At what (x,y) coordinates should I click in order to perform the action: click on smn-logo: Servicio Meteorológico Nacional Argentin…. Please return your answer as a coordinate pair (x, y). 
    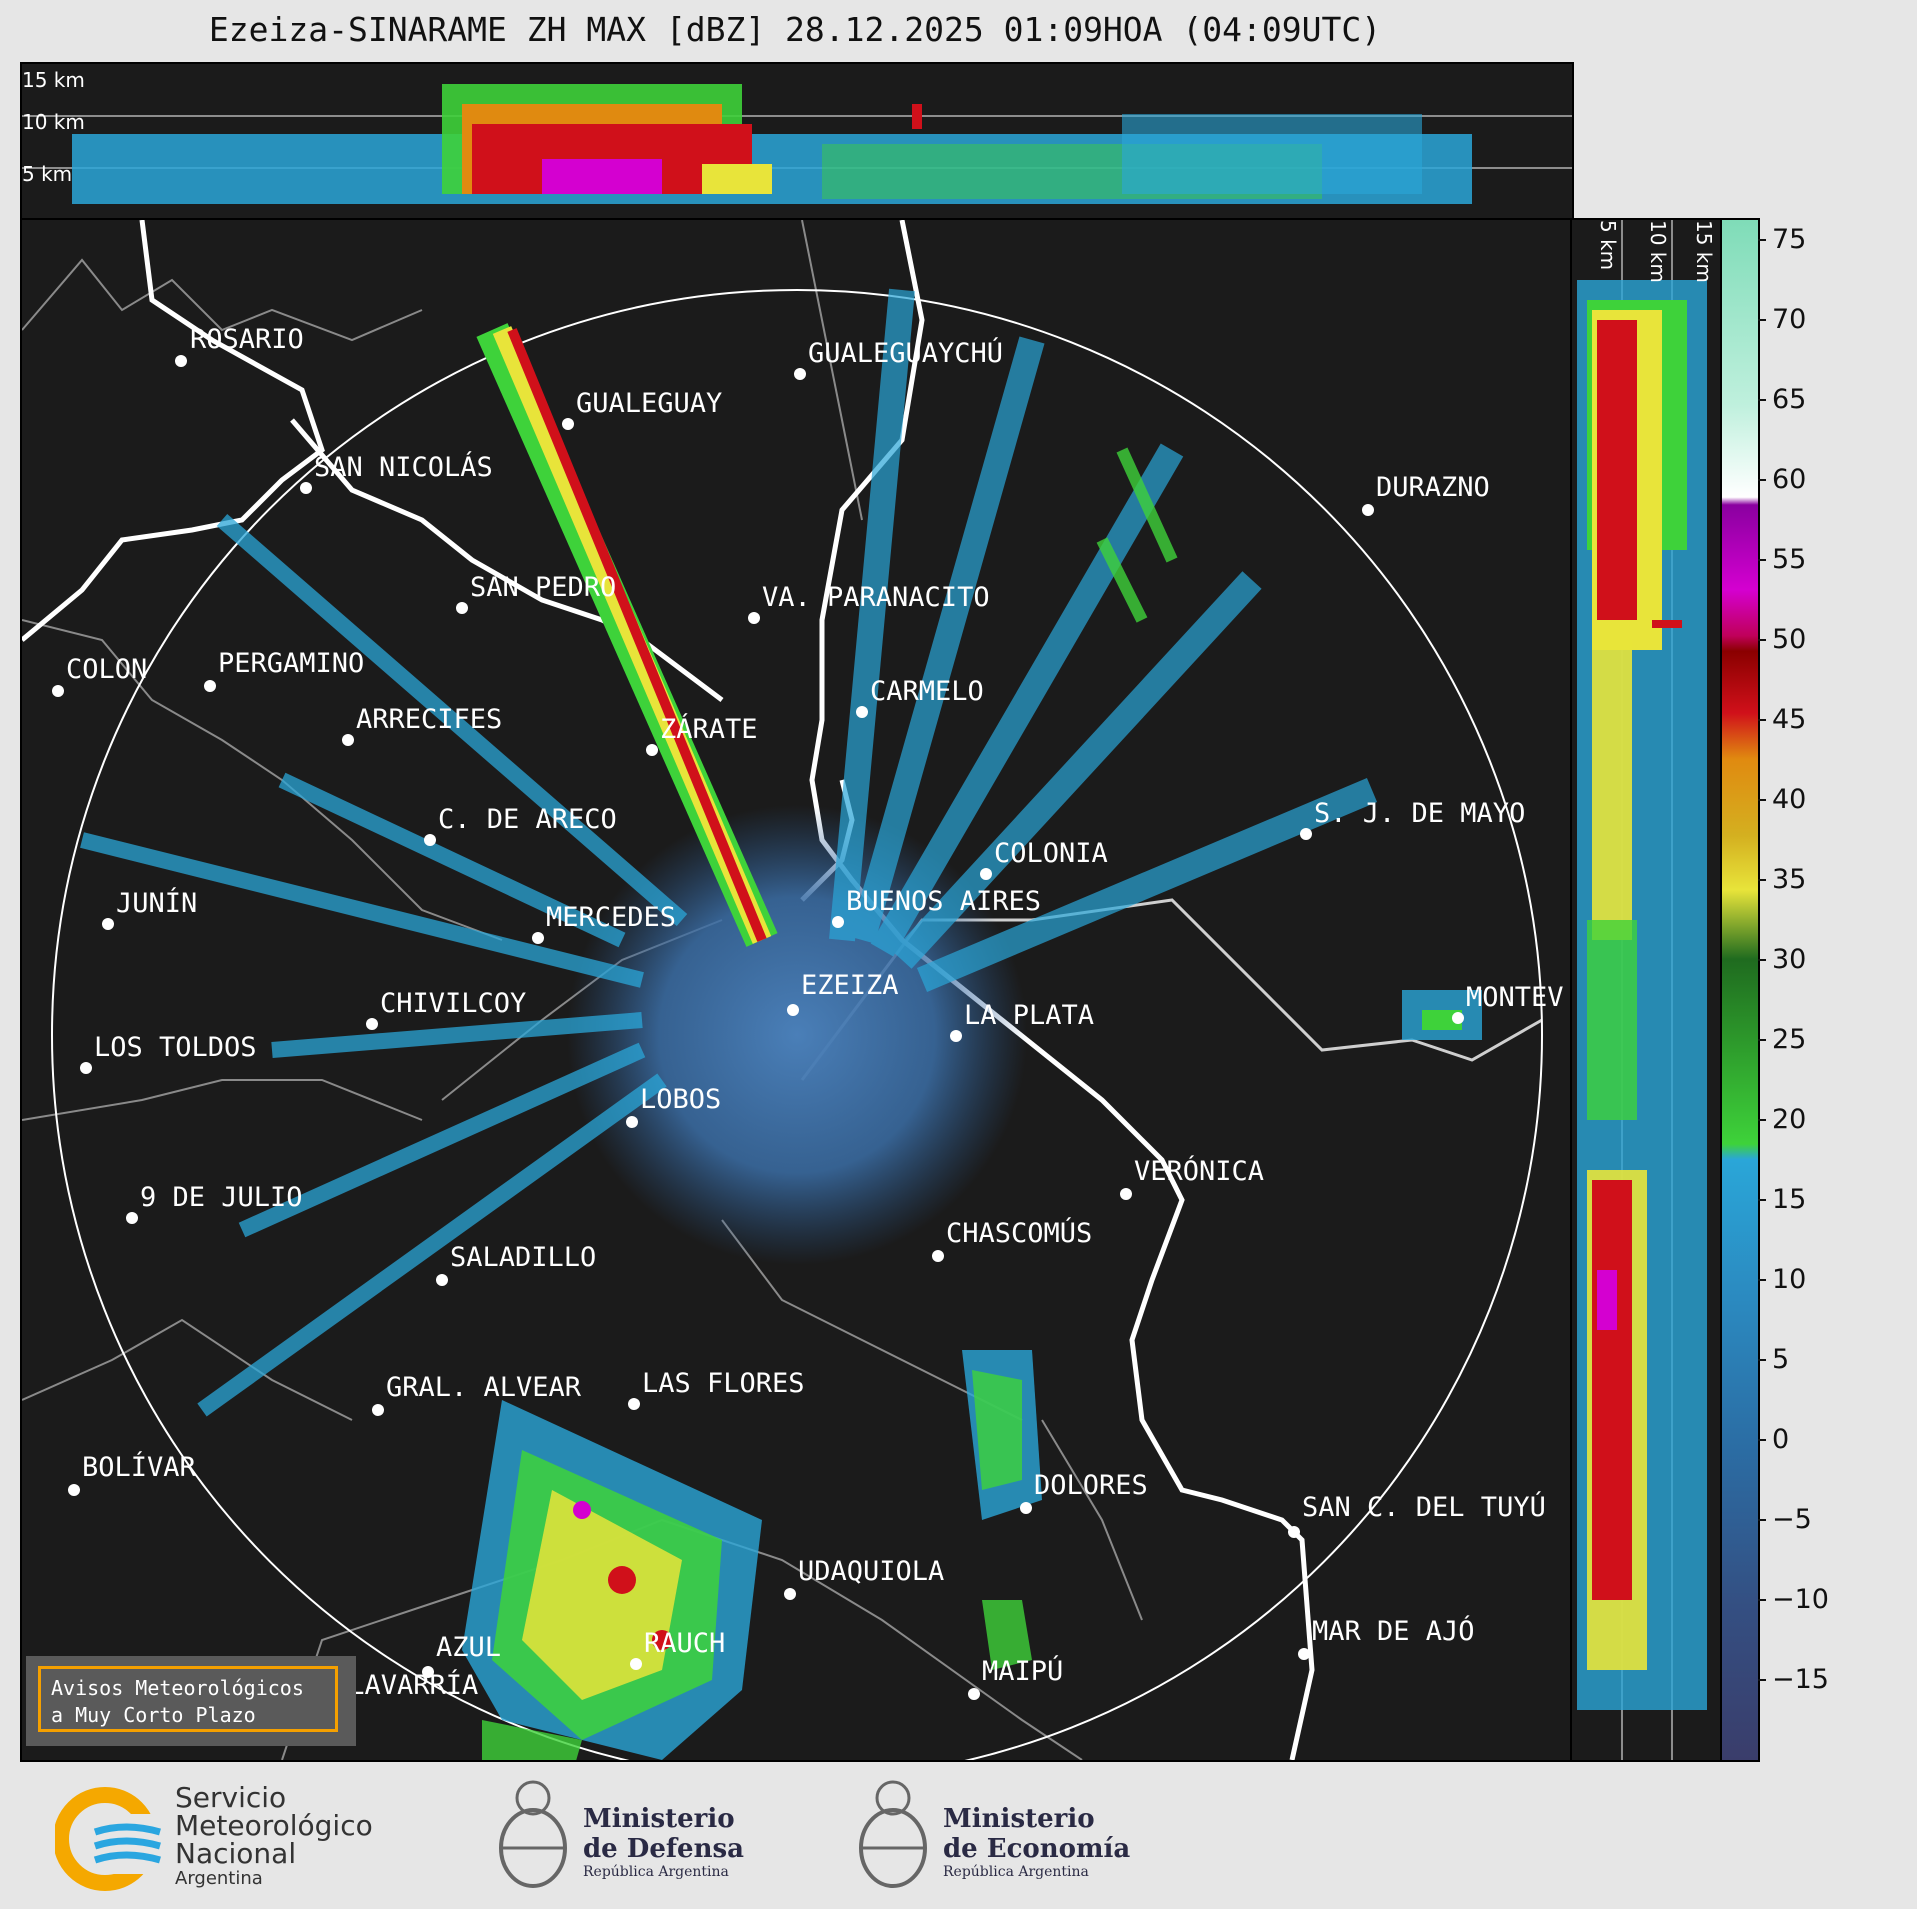
    Looking at the image, I should click on (225, 1838).